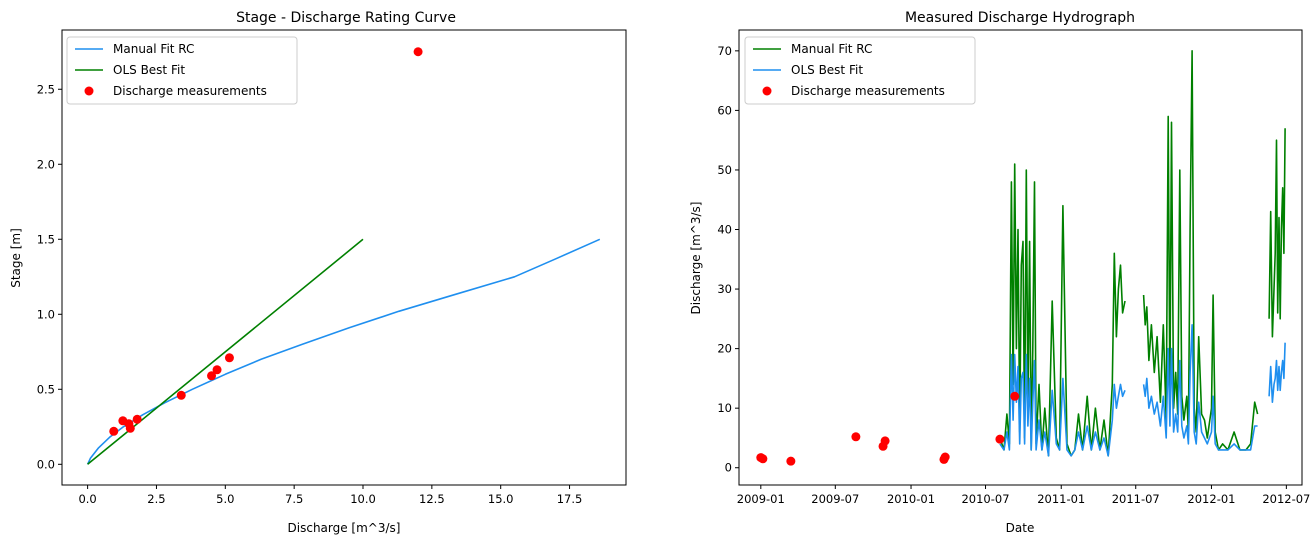 The image size is (1314, 545). Describe the element at coordinates (46, 89) in the screenshot. I see `y-tick-label: 2.5` at that location.